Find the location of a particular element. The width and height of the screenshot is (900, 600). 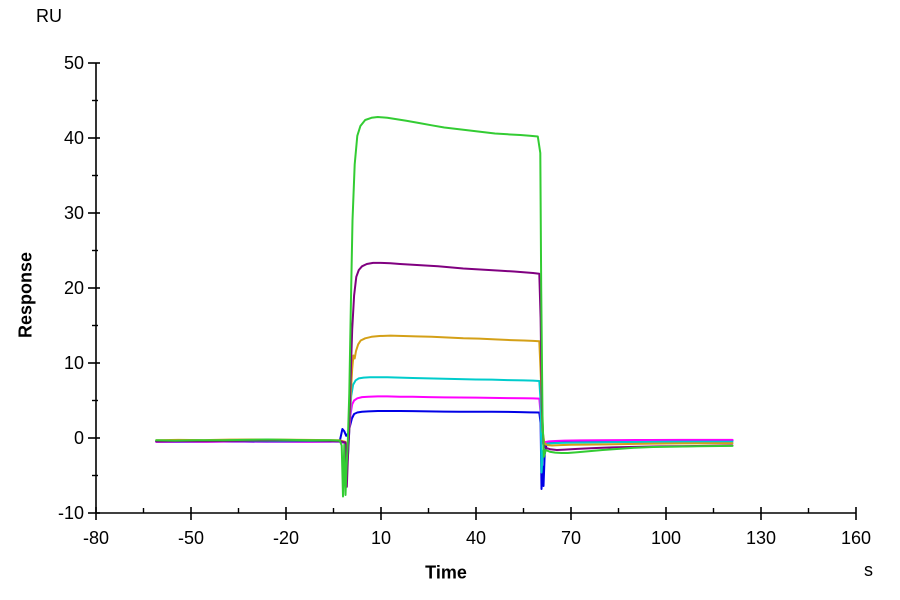

y-tick-label: -10 is located at coordinates (71, 513).